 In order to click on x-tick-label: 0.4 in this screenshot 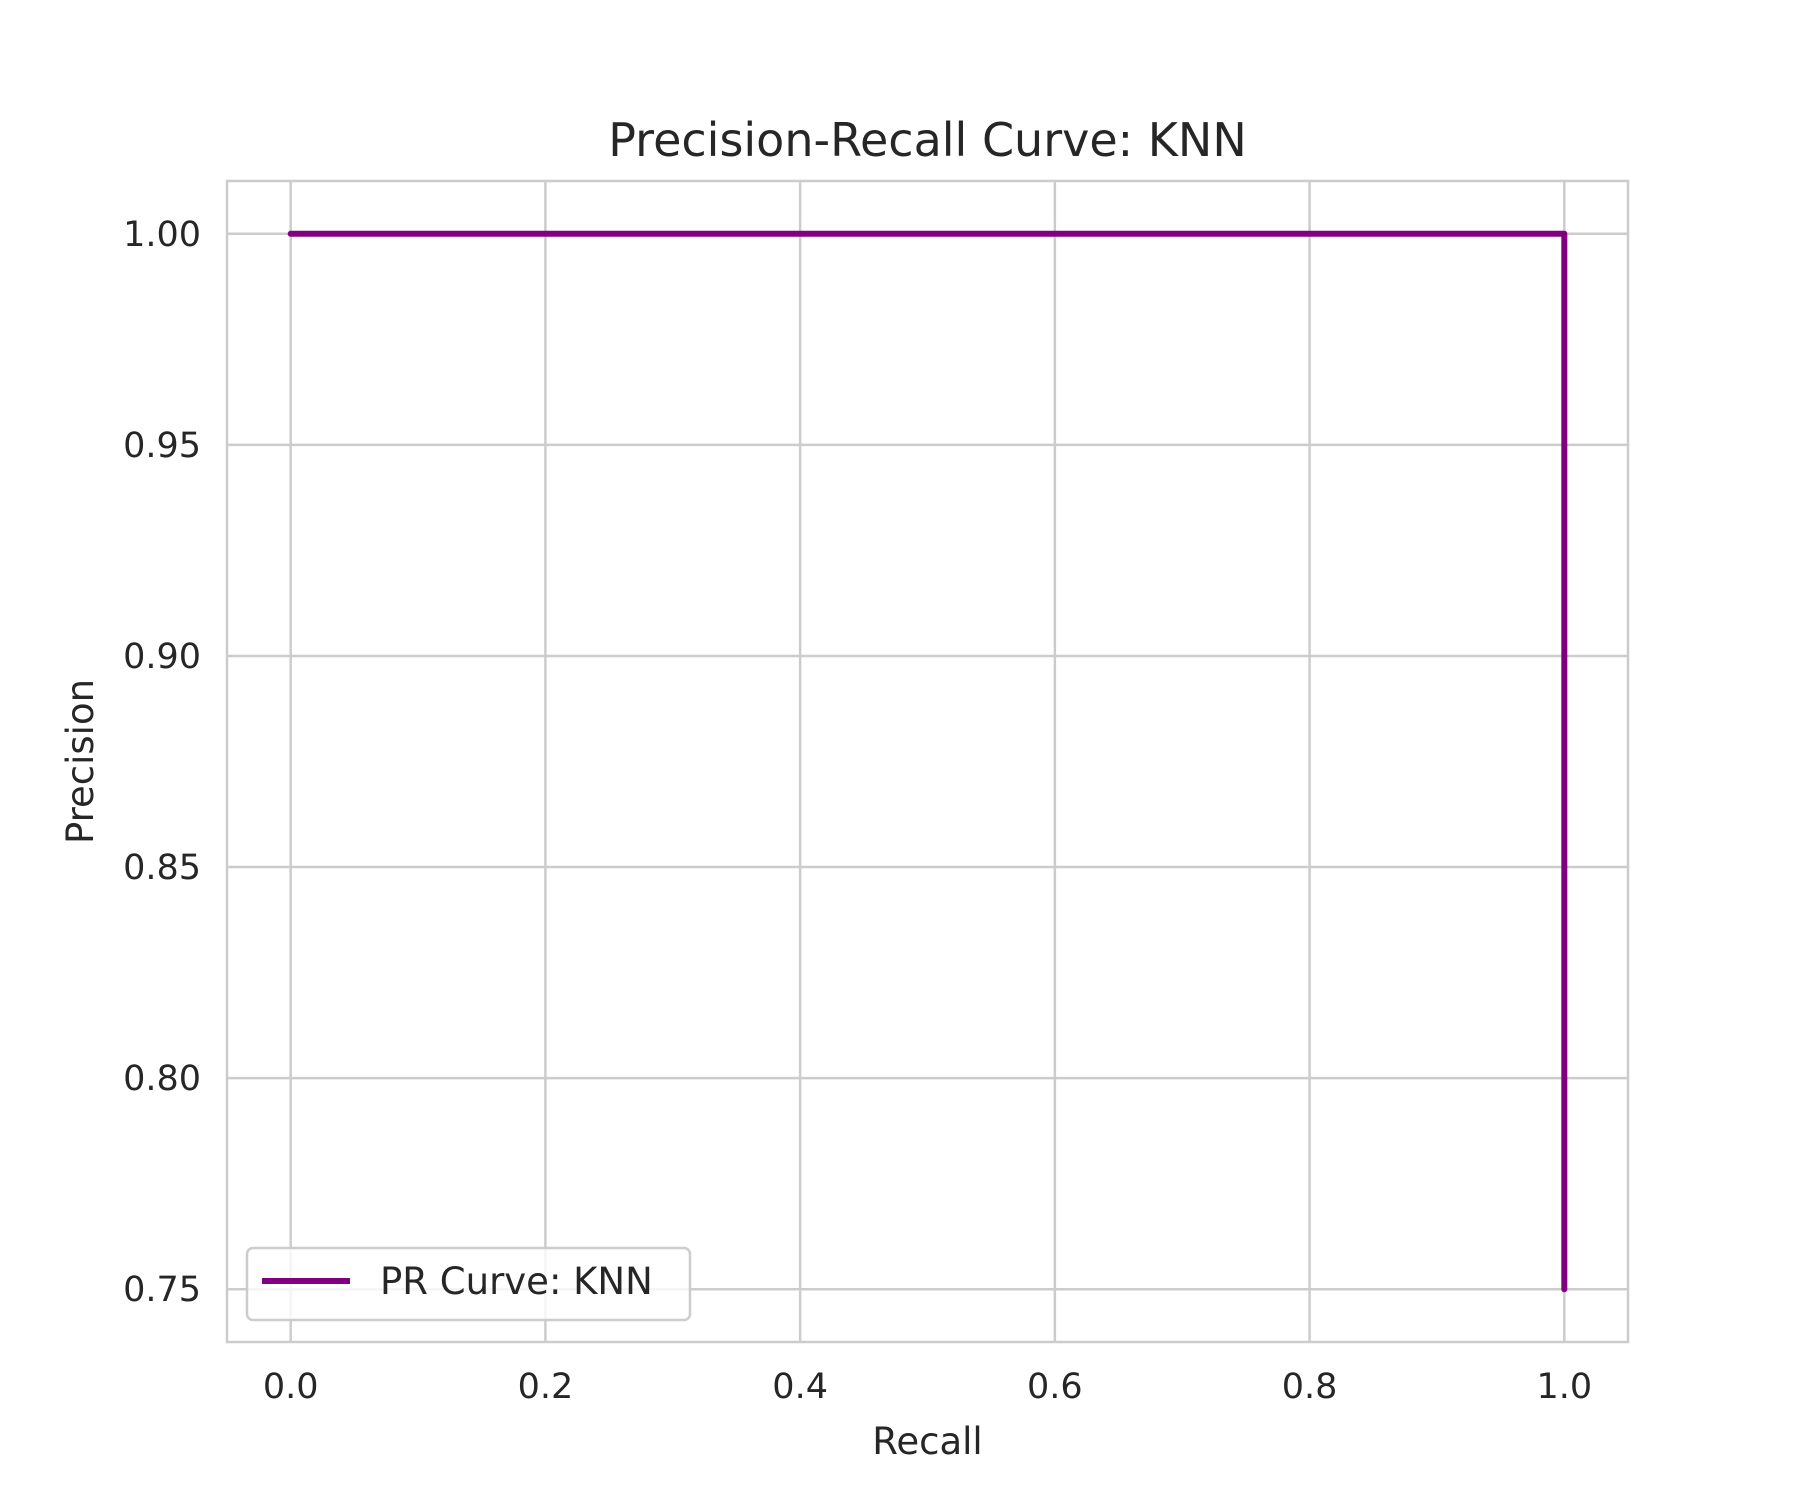, I will do `click(800, 1387)`.